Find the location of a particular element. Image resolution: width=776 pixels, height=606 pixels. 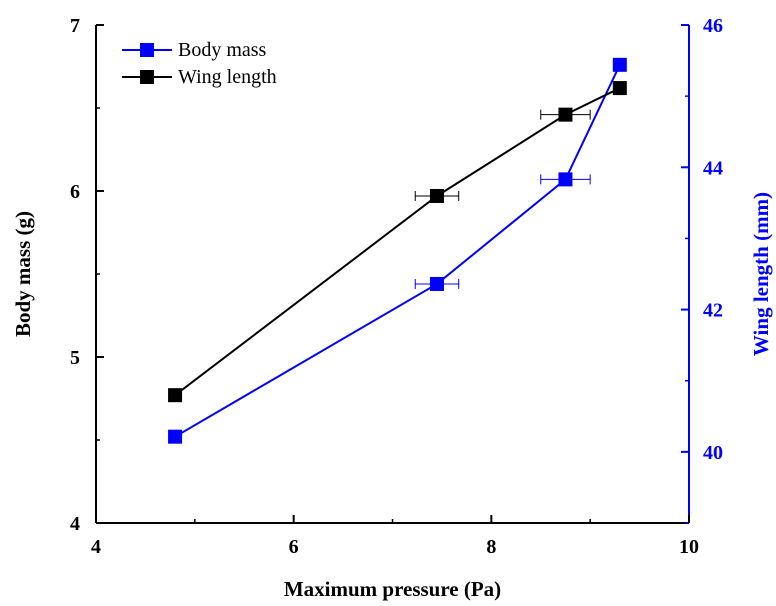

x-tick-label: 10 is located at coordinates (689, 547).